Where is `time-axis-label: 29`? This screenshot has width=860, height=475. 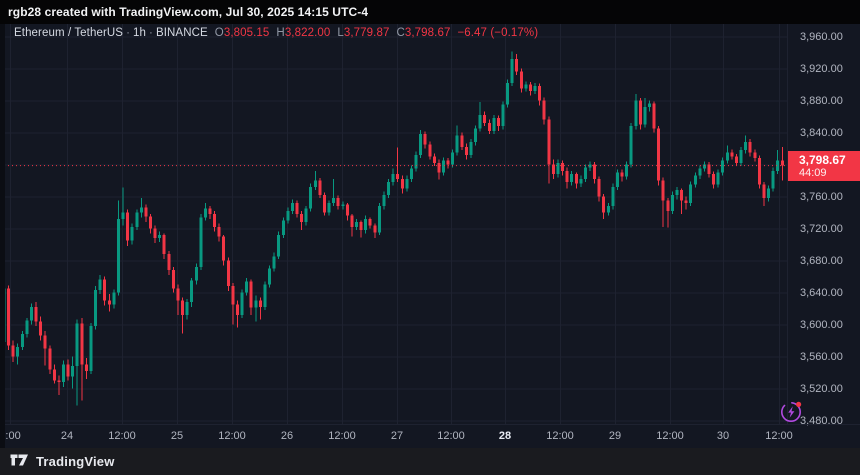
time-axis-label: 29 is located at coordinates (615, 436).